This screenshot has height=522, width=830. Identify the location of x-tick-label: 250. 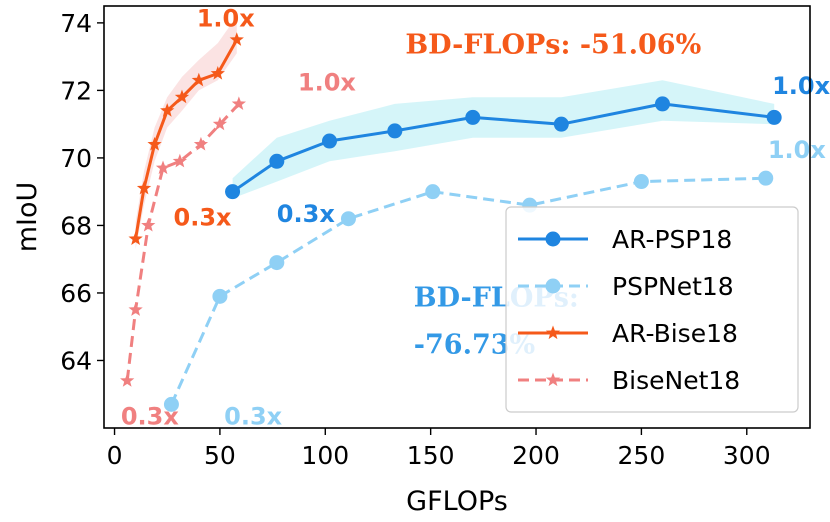
(642, 455).